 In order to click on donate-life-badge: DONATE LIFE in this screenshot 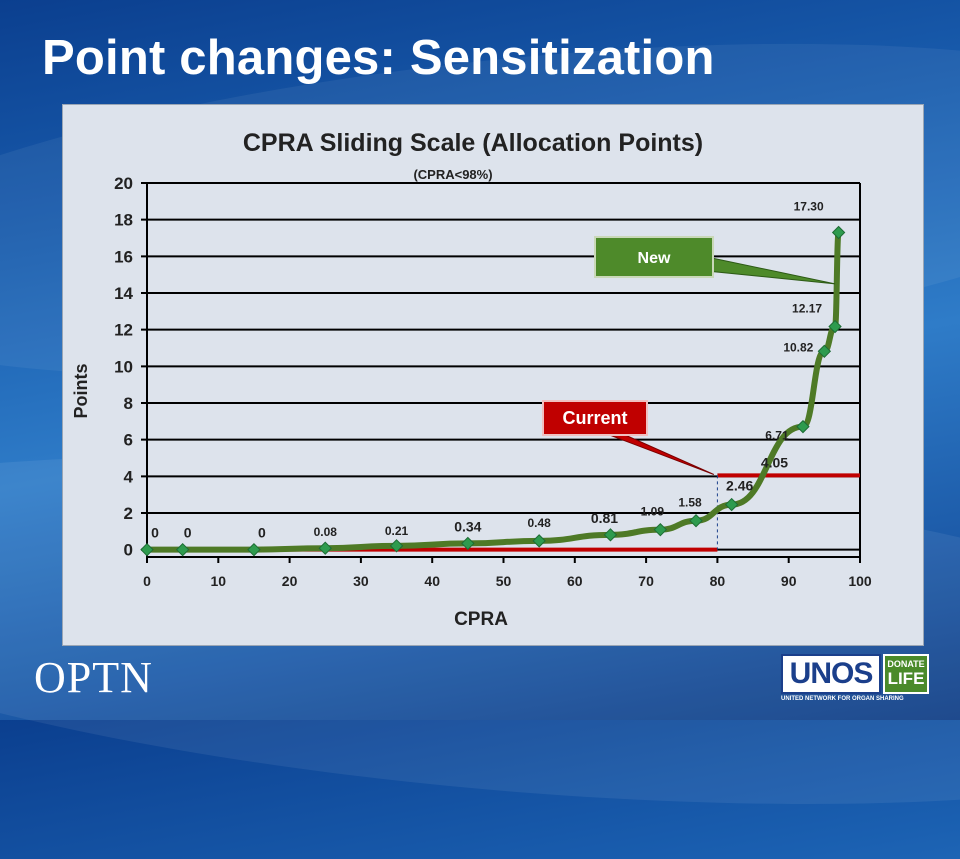, I will do `click(906, 674)`.